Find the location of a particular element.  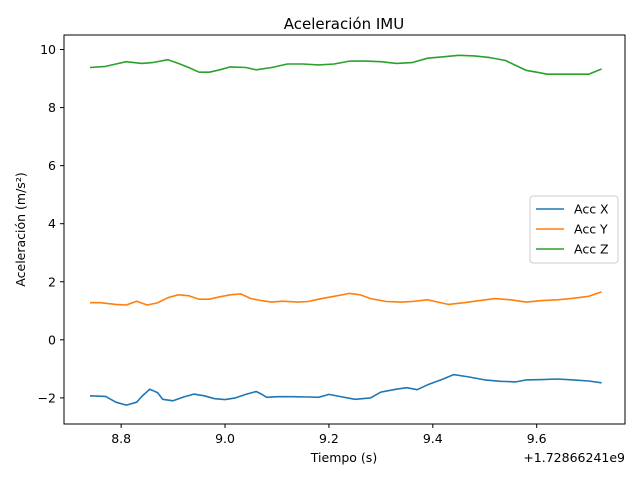

y-tick-label: 8 is located at coordinates (52, 107).